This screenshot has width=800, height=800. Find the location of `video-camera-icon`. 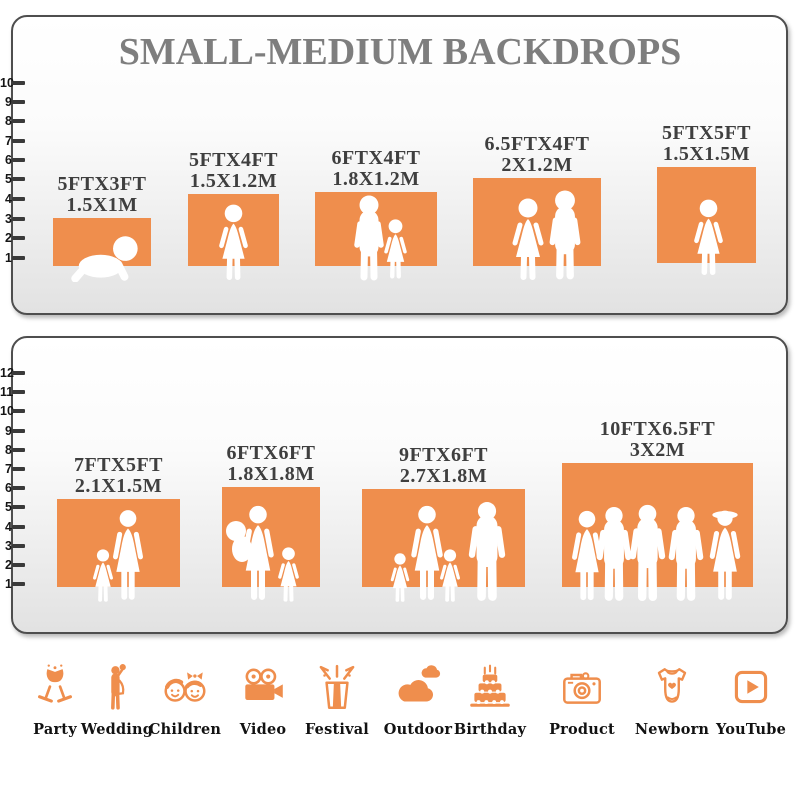

video-camera-icon is located at coordinates (264, 684).